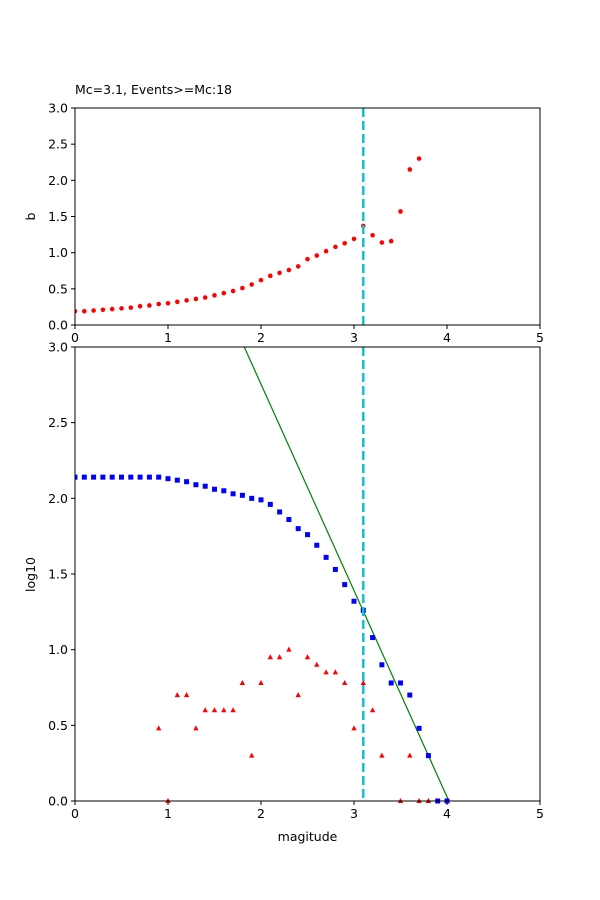 The height and width of the screenshot is (900, 600). I want to click on y-axis-label: b, so click(30, 216).